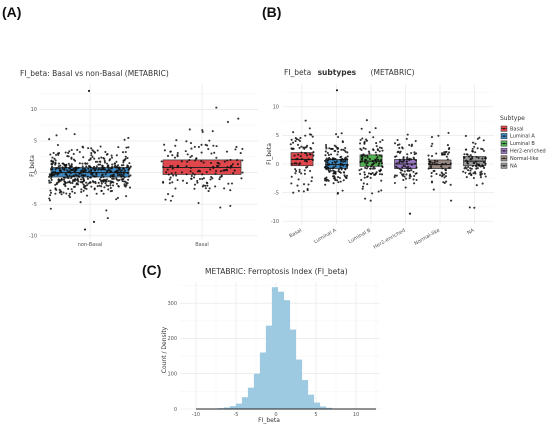 The height and width of the screenshot is (432, 550). I want to click on panel-b-legend-label: Luminal B, so click(522, 144).